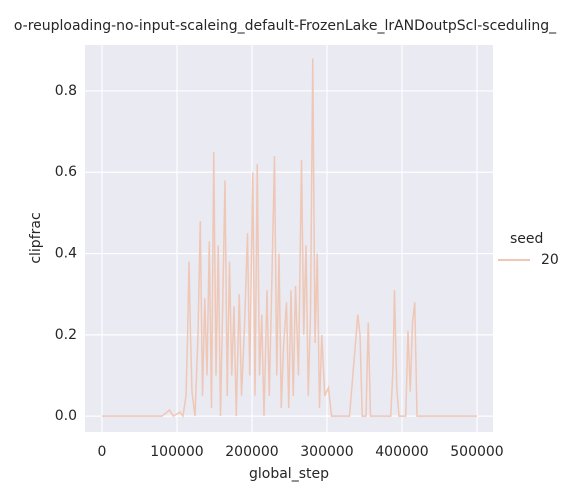  What do you see at coordinates (550, 260) in the screenshot?
I see `legend-label: 20` at bounding box center [550, 260].